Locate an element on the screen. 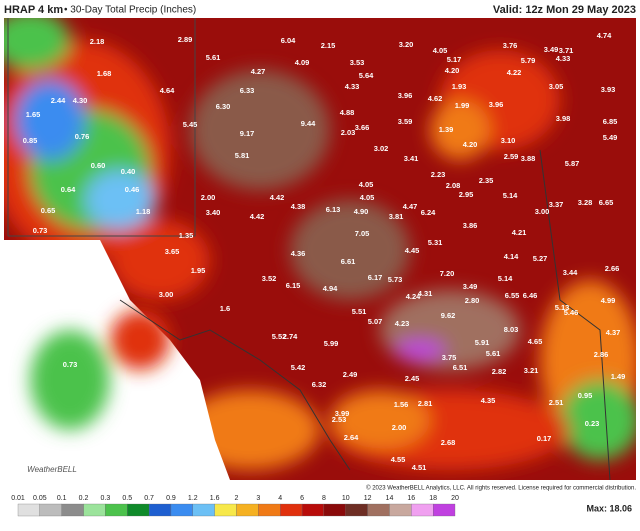 Image resolution: width=640 pixels, height=531 pixels. precip-label: 3.75 is located at coordinates (449, 357).